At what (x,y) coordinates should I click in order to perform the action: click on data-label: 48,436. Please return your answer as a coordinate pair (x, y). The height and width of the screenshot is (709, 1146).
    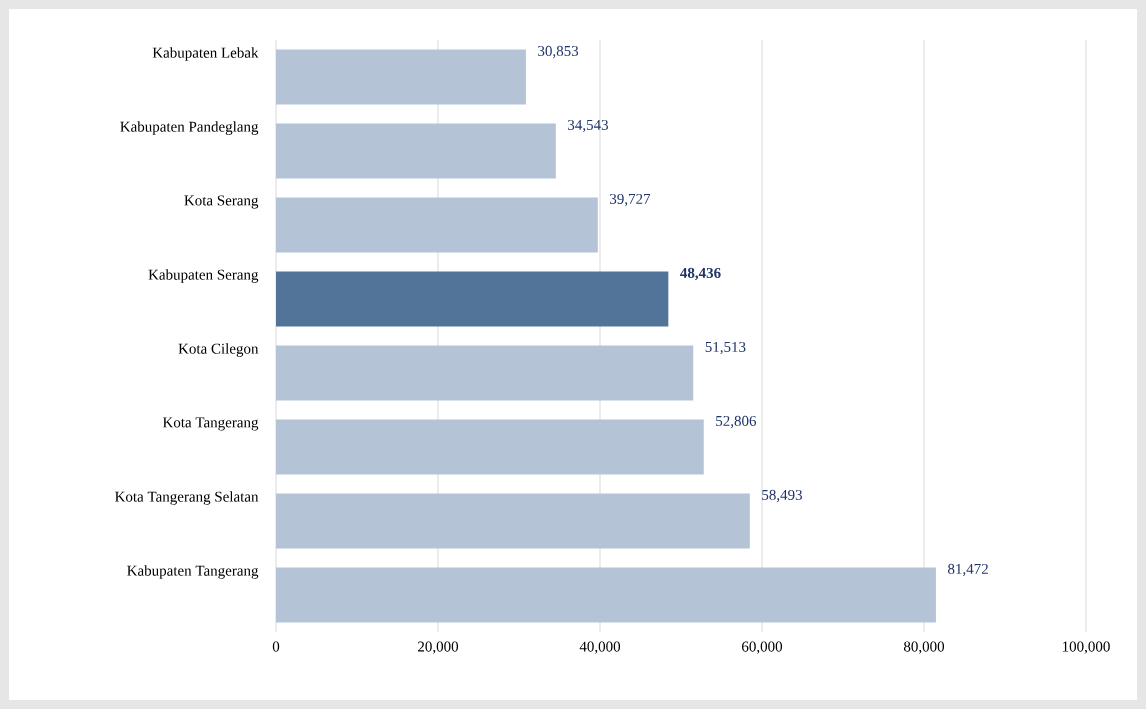
    Looking at the image, I should click on (700, 274).